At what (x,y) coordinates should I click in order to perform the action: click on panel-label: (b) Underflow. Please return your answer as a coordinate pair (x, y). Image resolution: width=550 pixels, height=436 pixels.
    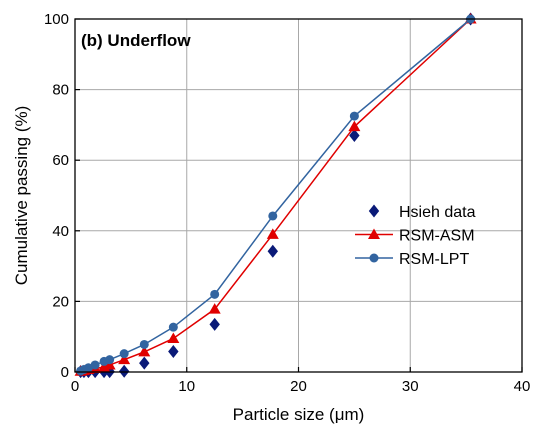
    Looking at the image, I should click on (136, 40).